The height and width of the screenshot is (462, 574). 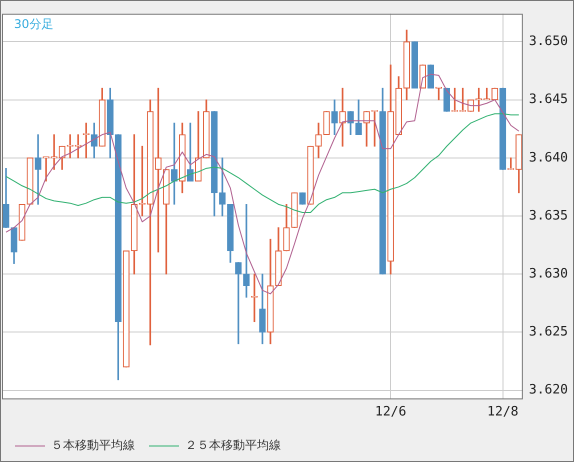 I want to click on x-tick-label: 12/8, so click(x=502, y=412).